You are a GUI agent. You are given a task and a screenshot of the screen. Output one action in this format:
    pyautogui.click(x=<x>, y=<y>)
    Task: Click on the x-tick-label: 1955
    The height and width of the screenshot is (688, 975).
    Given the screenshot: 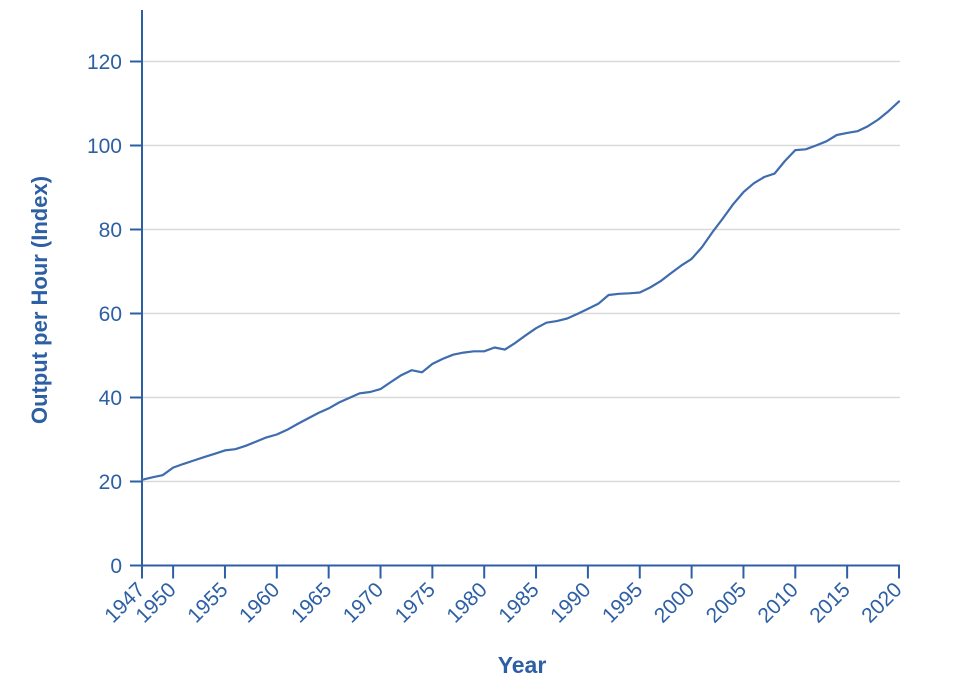 What is the action you would take?
    pyautogui.click(x=207, y=602)
    